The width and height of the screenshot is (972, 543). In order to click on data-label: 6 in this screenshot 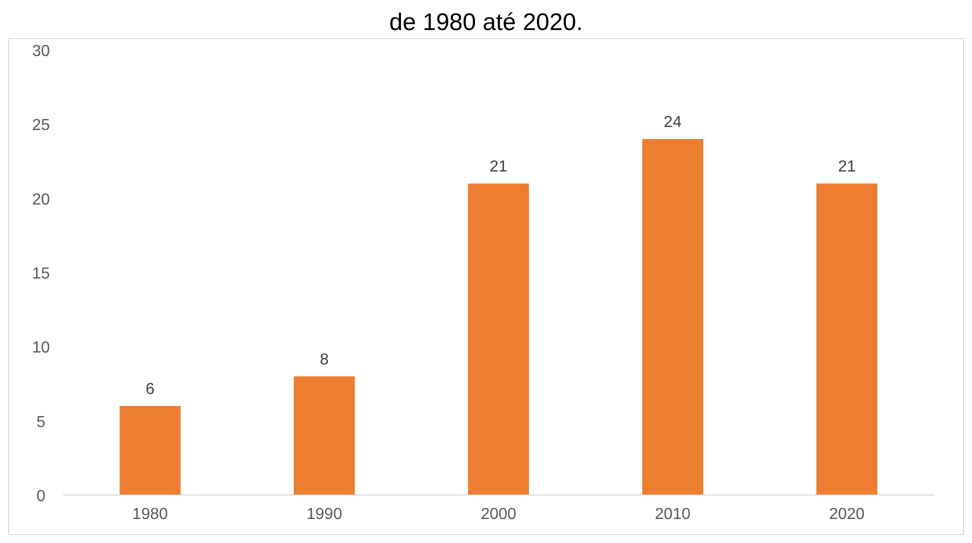, I will do `click(150, 389)`.